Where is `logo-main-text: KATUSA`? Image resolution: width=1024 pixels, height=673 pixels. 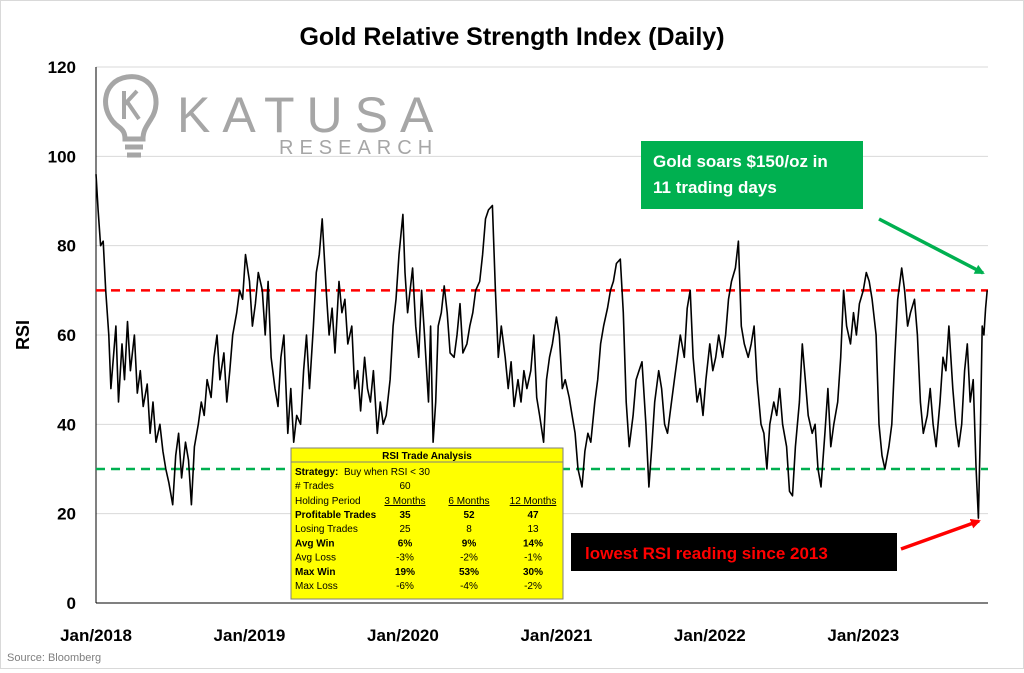
logo-main-text: KATUSA is located at coordinates (311, 115).